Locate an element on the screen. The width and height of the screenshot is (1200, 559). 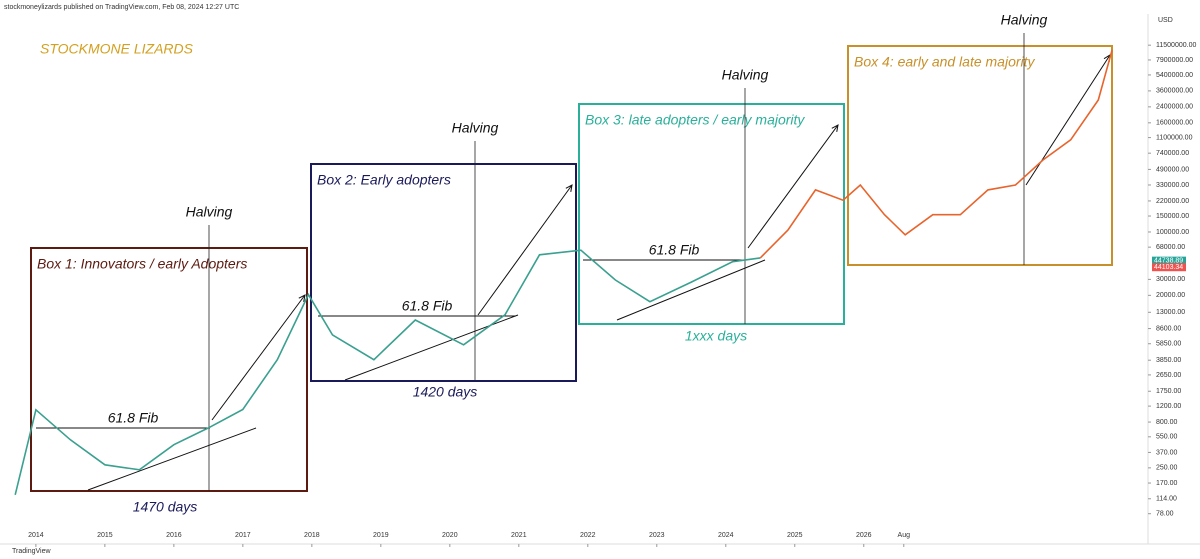
price-label: 44738.89 is located at coordinates (1168, 260).